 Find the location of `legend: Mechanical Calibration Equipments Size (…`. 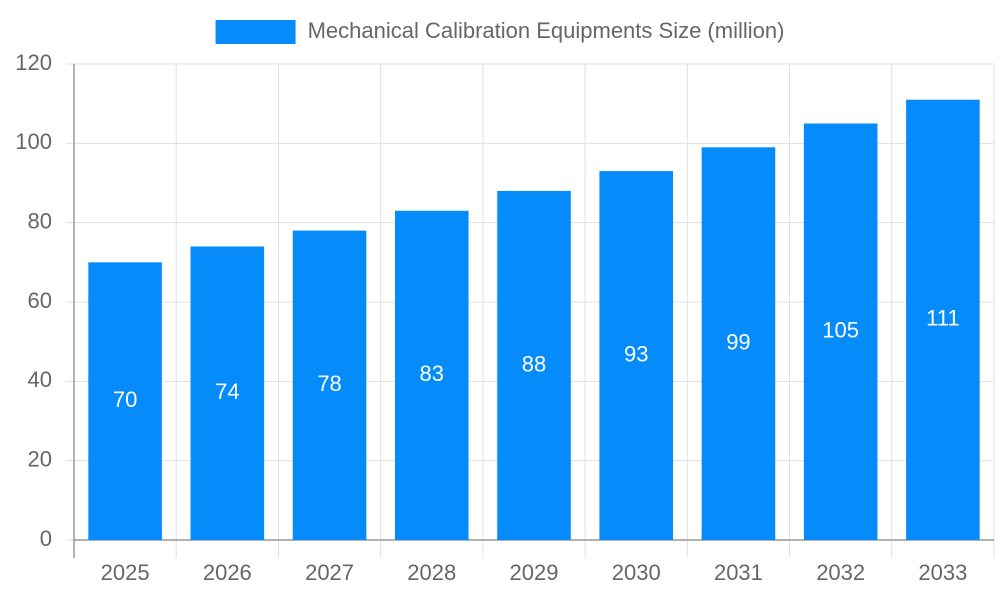

legend: Mechanical Calibration Equipments Size (… is located at coordinates (500, 31).